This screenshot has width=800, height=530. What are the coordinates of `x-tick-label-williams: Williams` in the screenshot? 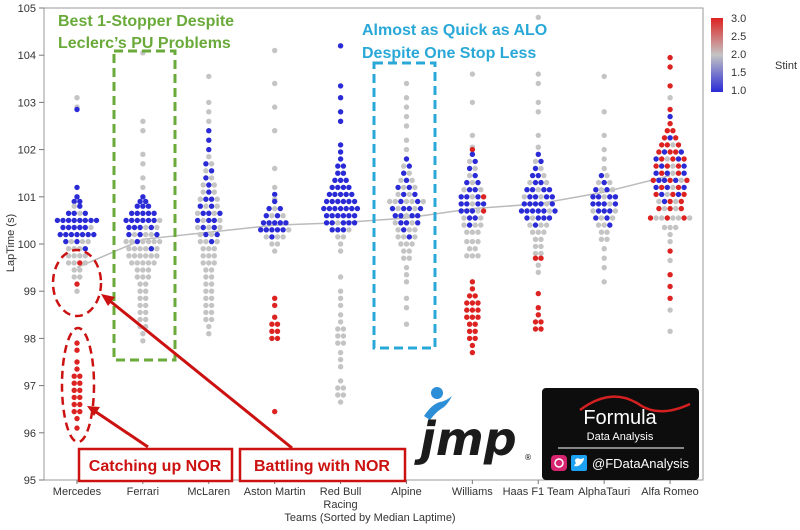 It's located at (472, 492).